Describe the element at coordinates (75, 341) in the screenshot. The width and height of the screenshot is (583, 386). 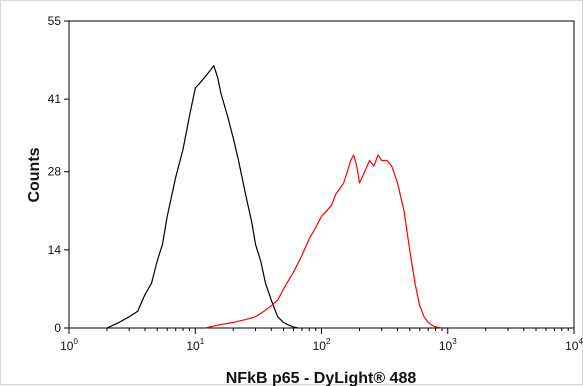
I see `x-tick-exponent: 0` at that location.